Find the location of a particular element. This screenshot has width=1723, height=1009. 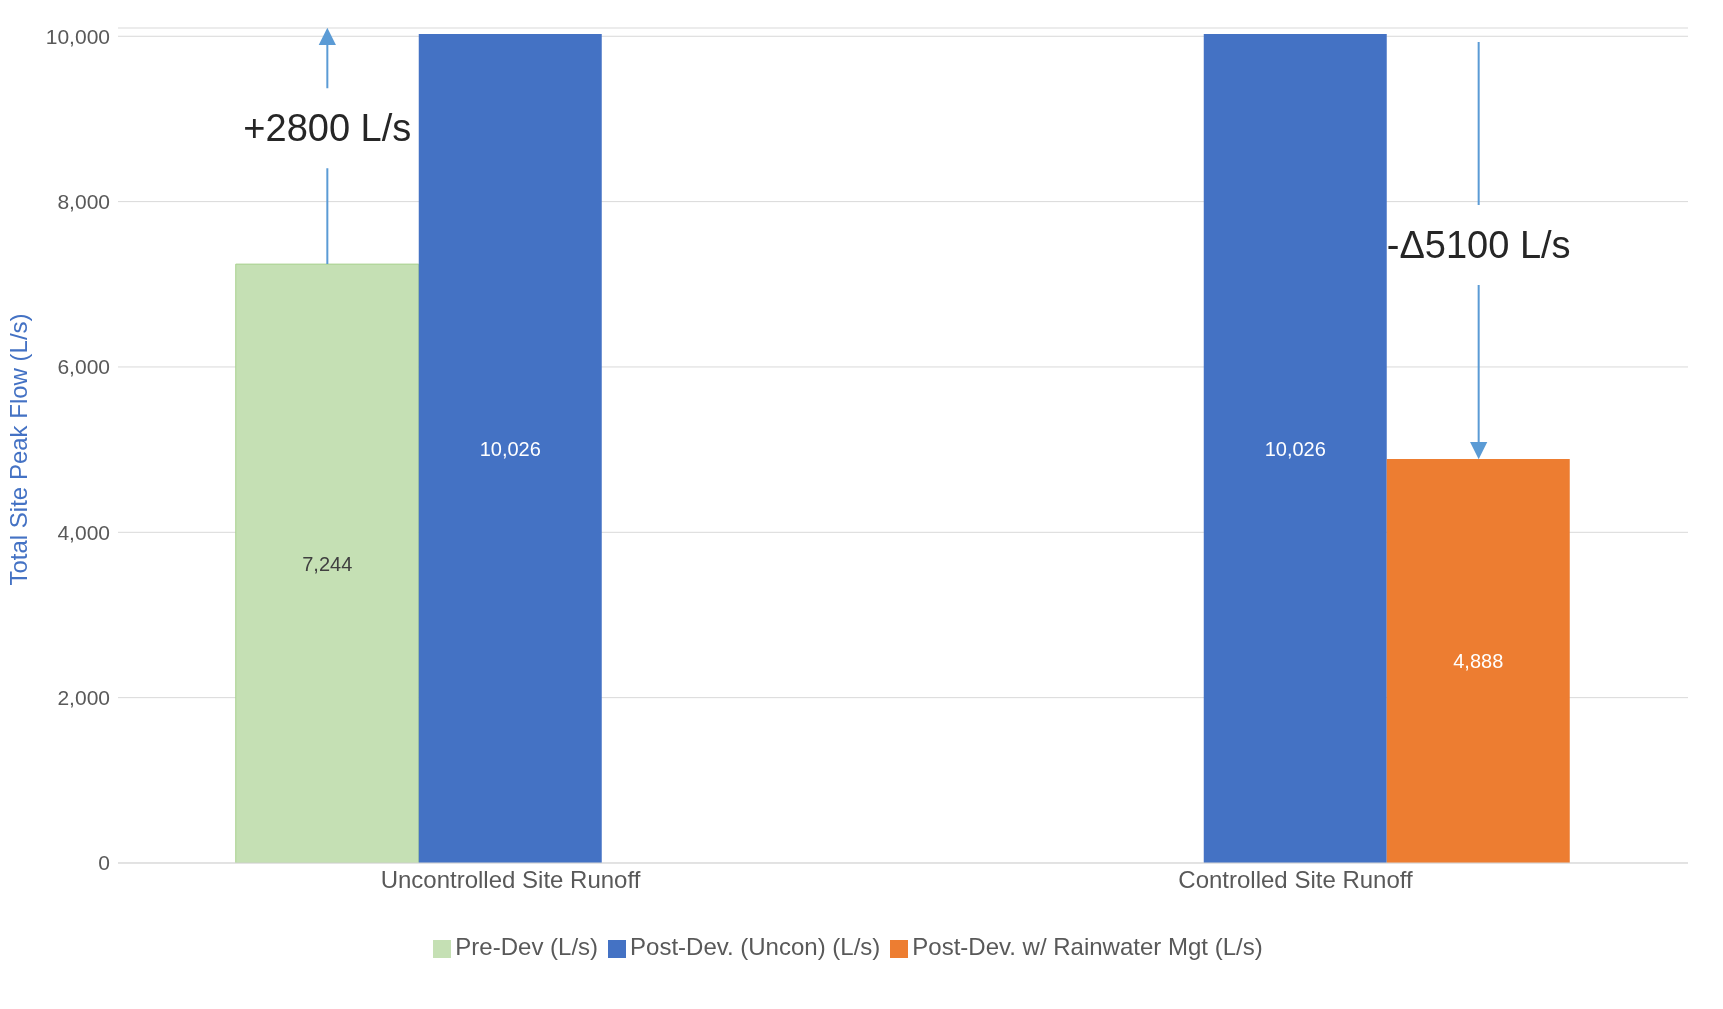

x-tick-label: Controlled Site Runoff is located at coordinates (1296, 880).